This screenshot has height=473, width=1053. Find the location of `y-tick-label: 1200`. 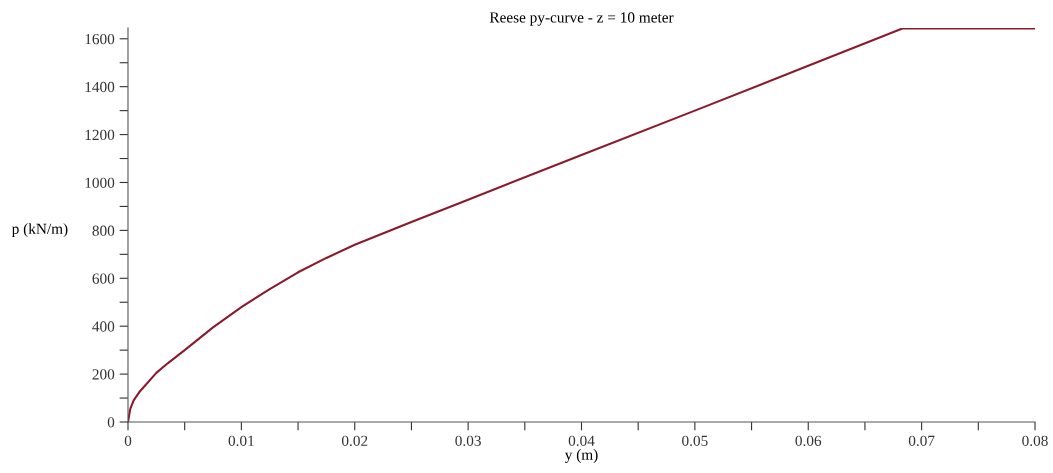

y-tick-label: 1200 is located at coordinates (100, 135).